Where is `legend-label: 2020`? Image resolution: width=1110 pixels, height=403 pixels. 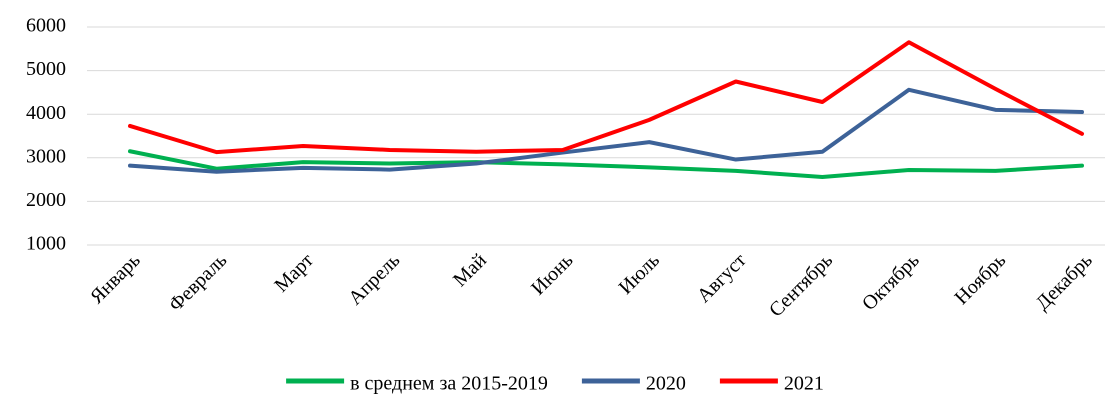 legend-label: 2020 is located at coordinates (666, 384).